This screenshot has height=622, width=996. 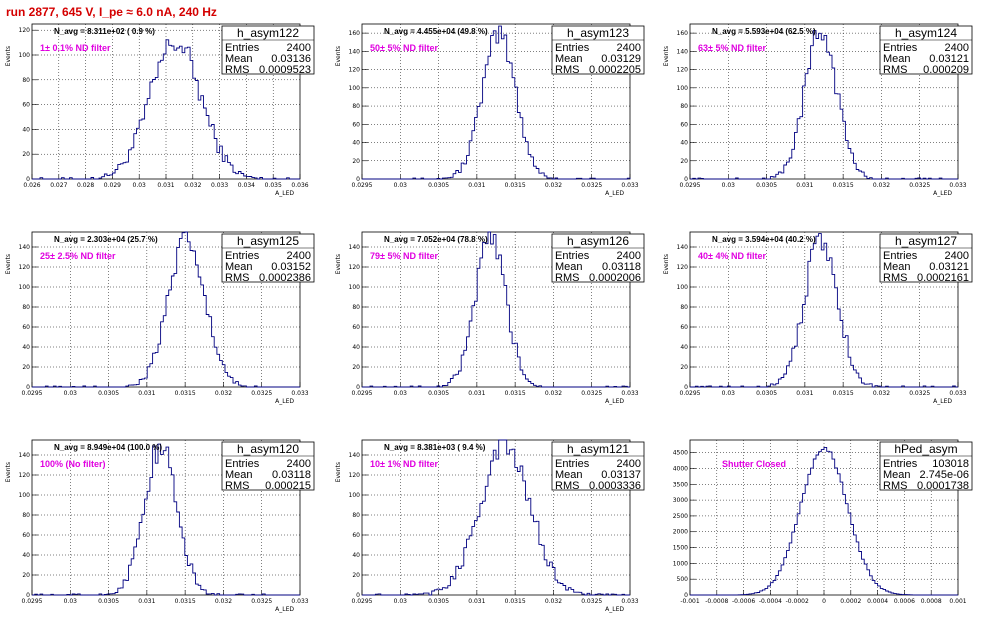 What do you see at coordinates (716, 601) in the screenshot?
I see `x-tick-label: -0.0008` at bounding box center [716, 601].